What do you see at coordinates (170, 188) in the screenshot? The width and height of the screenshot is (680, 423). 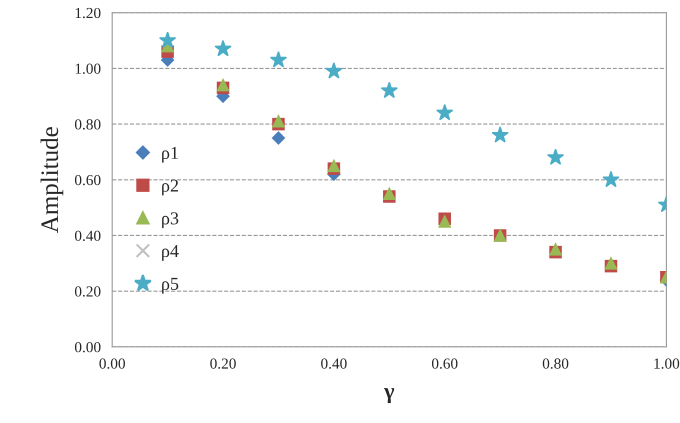 I see `legend-label: ρ2` at bounding box center [170, 188].